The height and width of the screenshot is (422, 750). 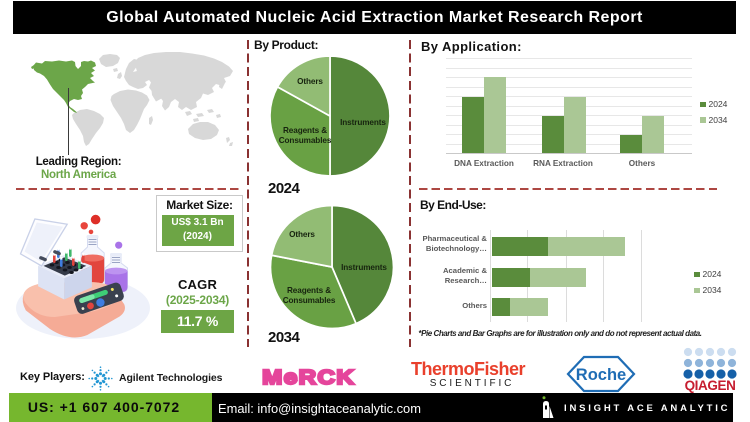 What do you see at coordinates (601, 375) in the screenshot?
I see `svg-text: Roche` at bounding box center [601, 375].